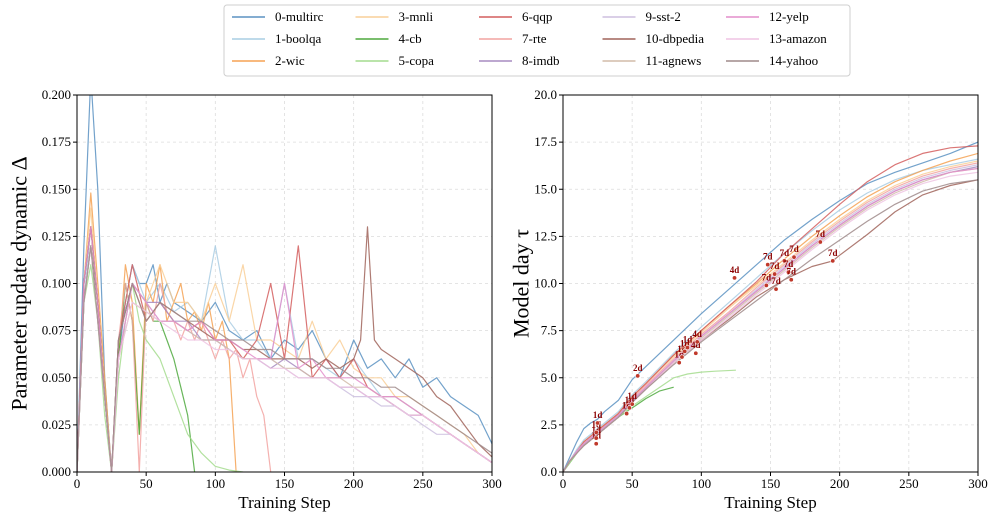 Image resolution: width=996 pixels, height=517 pixels. I want to click on left-x-axis-label: Training Step, so click(284, 502).